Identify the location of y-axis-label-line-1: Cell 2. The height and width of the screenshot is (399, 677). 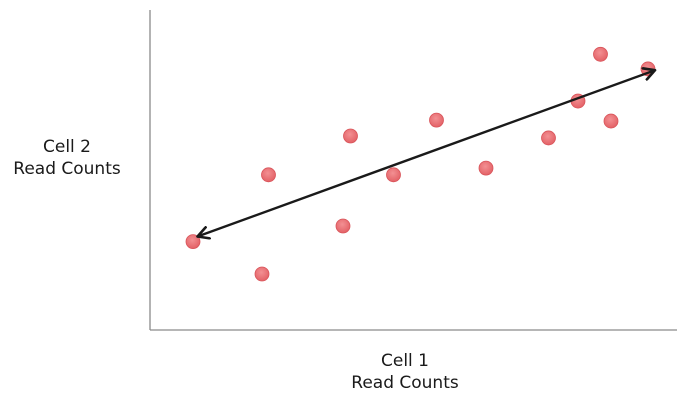
(67, 147).